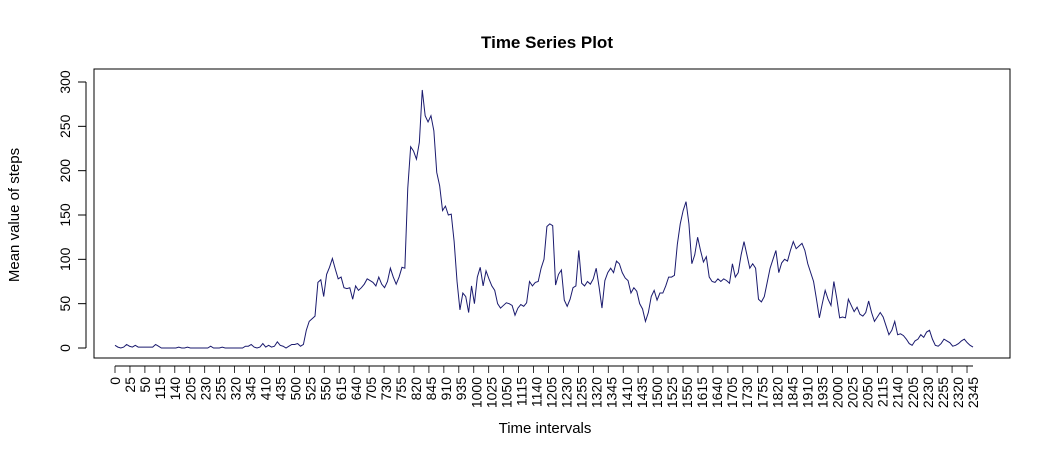 This screenshot has height=457, width=1050. I want to click on x-tick-label: 1320, so click(597, 392).